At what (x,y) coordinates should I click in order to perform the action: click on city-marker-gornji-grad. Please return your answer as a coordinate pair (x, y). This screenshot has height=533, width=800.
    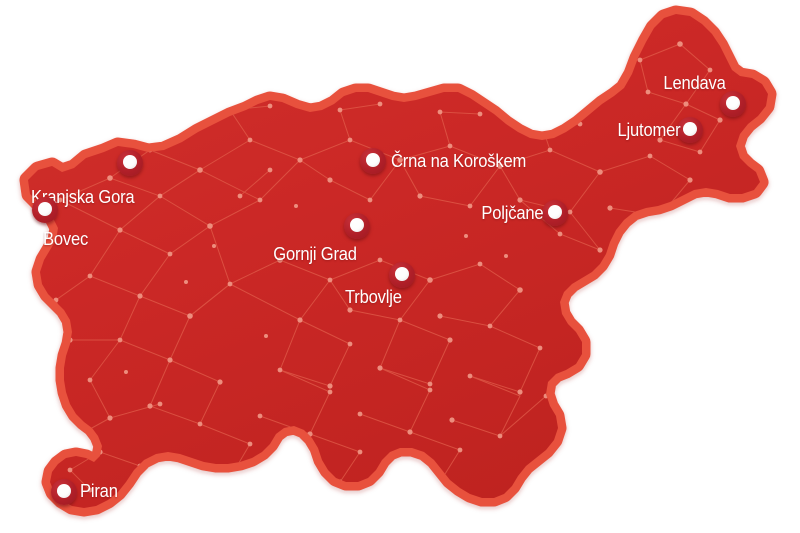
    Looking at the image, I should click on (357, 226).